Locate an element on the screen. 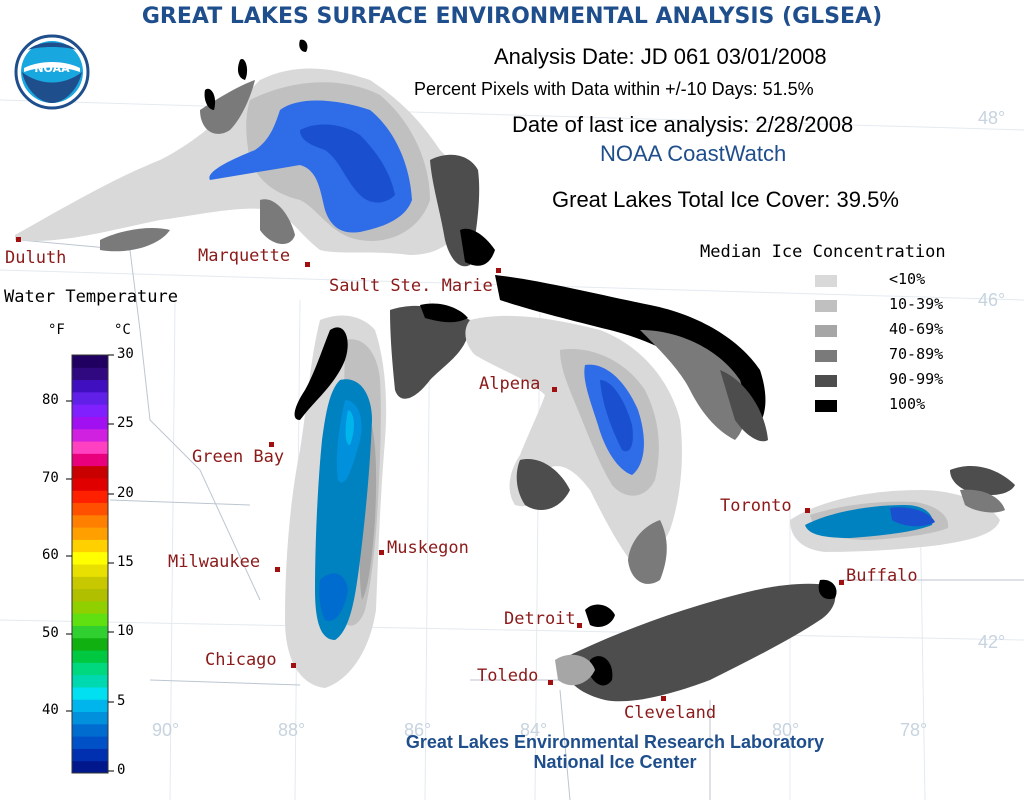 This screenshot has height=800, width=1024. city-label-buffalo: Buffalo is located at coordinates (882, 576).